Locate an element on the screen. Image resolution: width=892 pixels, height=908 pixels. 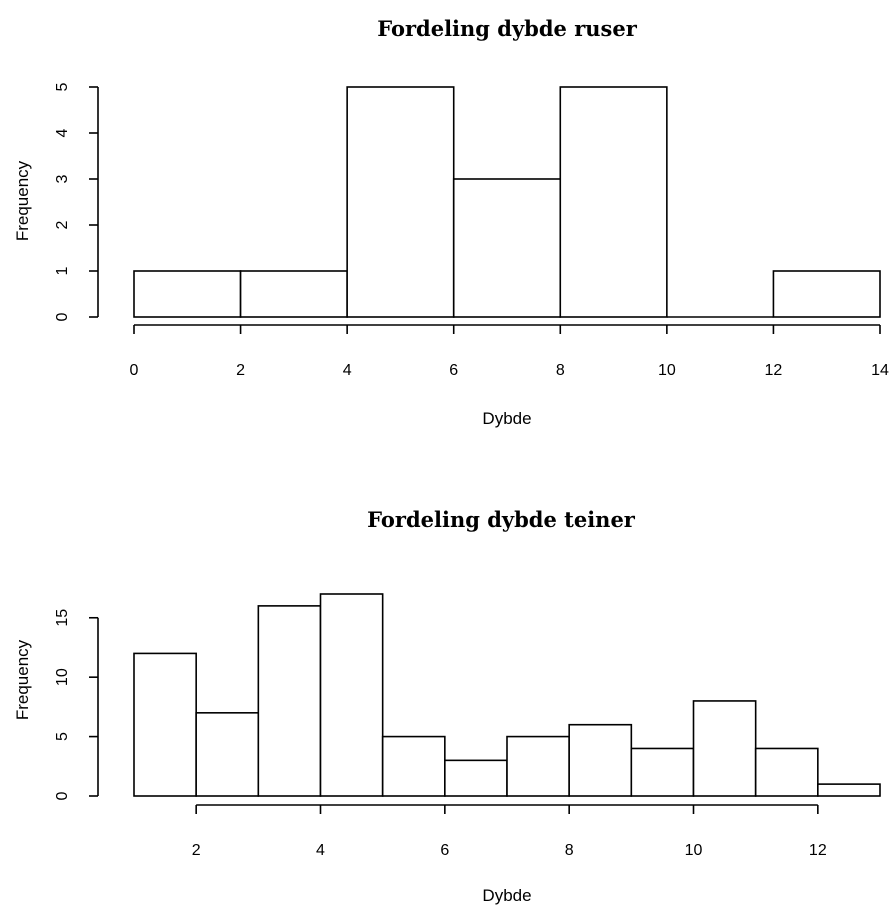
x-axis: 0 2 4 6 8 10 12 14 is located at coordinates (509, 351).